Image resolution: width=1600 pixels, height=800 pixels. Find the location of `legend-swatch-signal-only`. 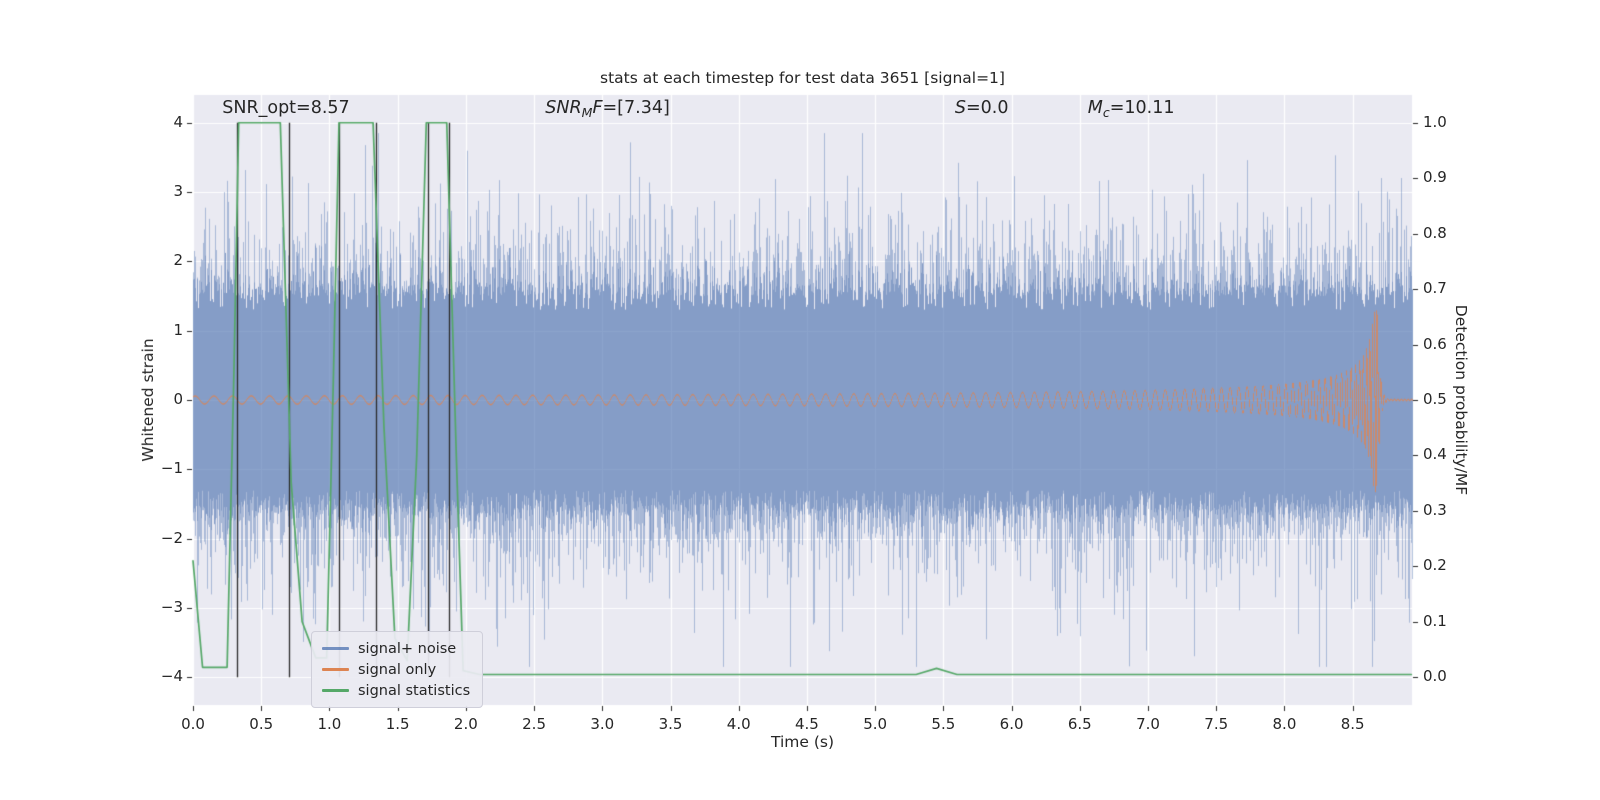

legend-swatch-signal-only is located at coordinates (335, 669).